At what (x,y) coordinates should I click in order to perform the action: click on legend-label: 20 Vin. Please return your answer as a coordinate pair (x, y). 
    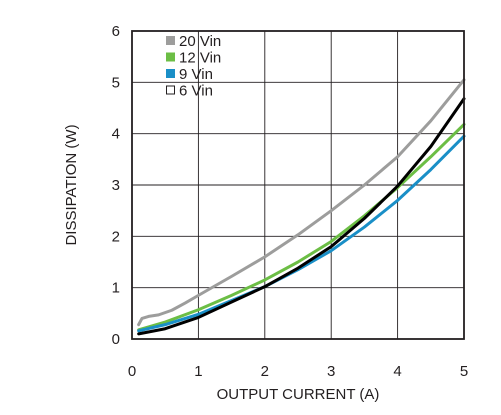
    Looking at the image, I should click on (200, 41).